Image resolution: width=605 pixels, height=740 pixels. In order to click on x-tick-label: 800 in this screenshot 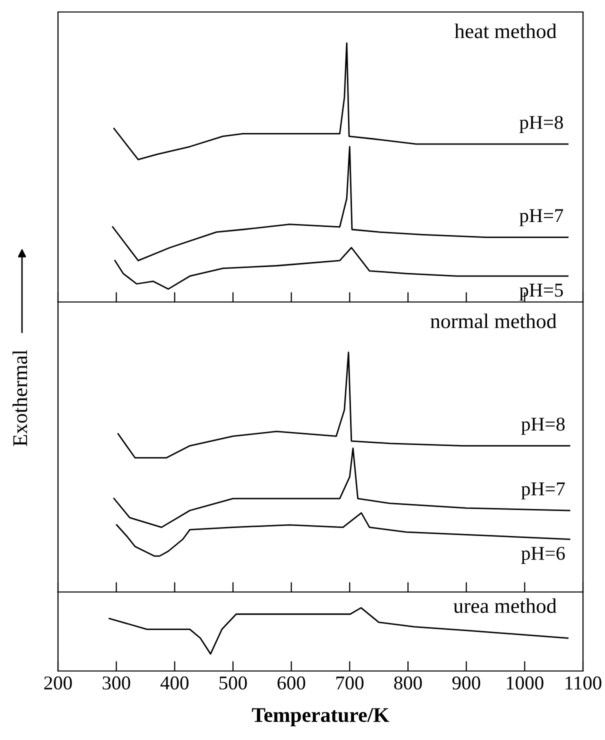, I will do `click(408, 683)`.